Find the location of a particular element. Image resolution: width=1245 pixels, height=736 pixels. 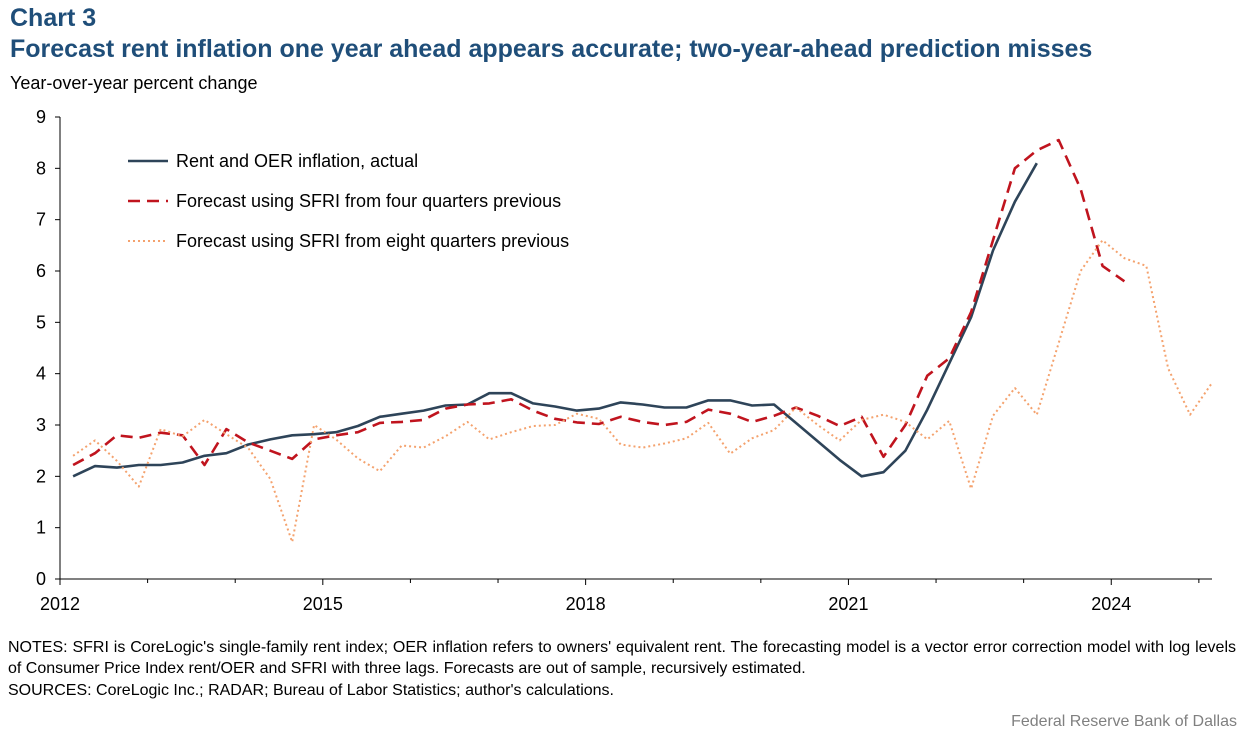

y-tick-label: 8 is located at coordinates (41, 168).